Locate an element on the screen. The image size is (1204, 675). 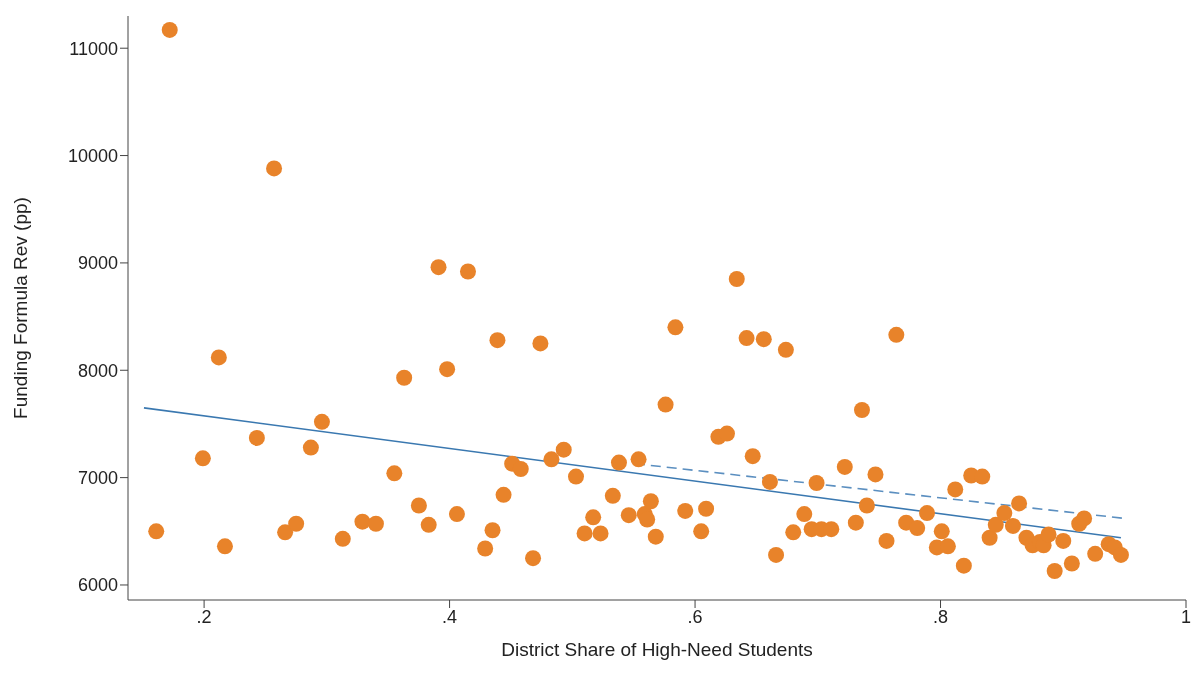
x-tick-label: .4 is located at coordinates (450, 616).